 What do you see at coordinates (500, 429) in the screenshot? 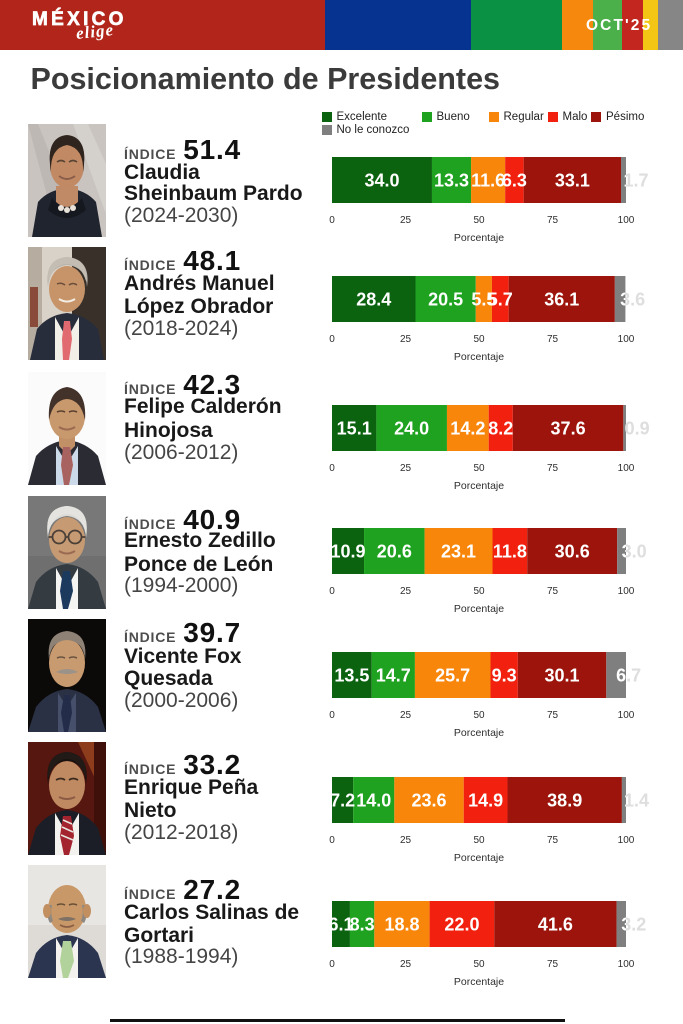
I see `svg-text: 8.2` at bounding box center [500, 429].